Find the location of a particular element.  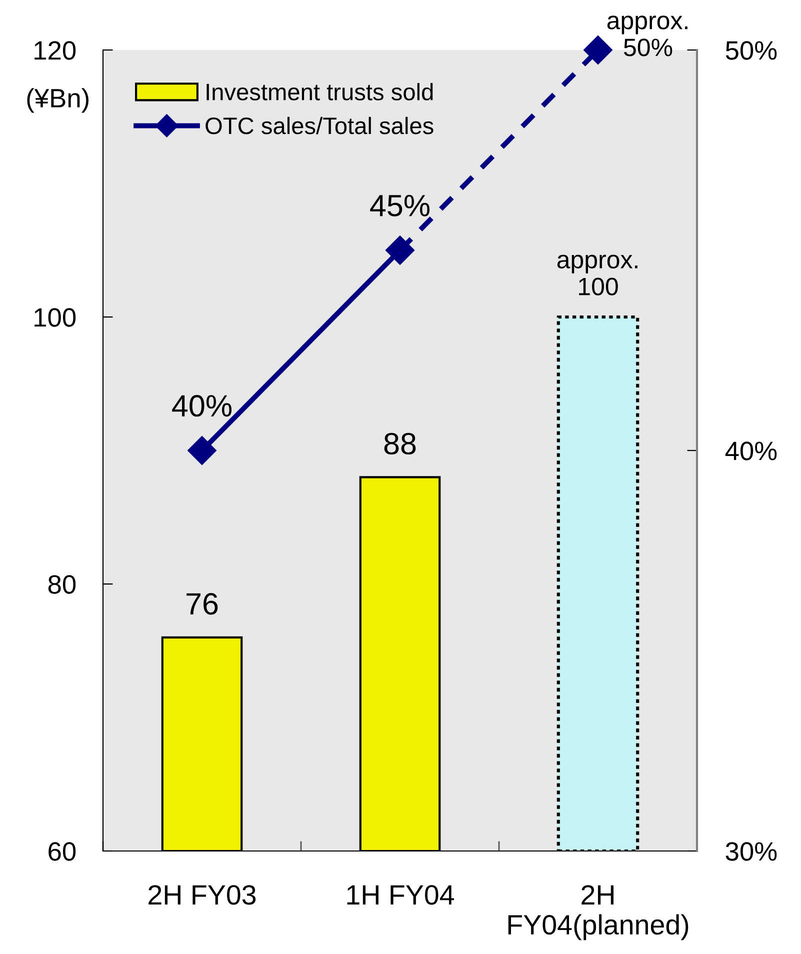

data-label: 40% is located at coordinates (202, 406).